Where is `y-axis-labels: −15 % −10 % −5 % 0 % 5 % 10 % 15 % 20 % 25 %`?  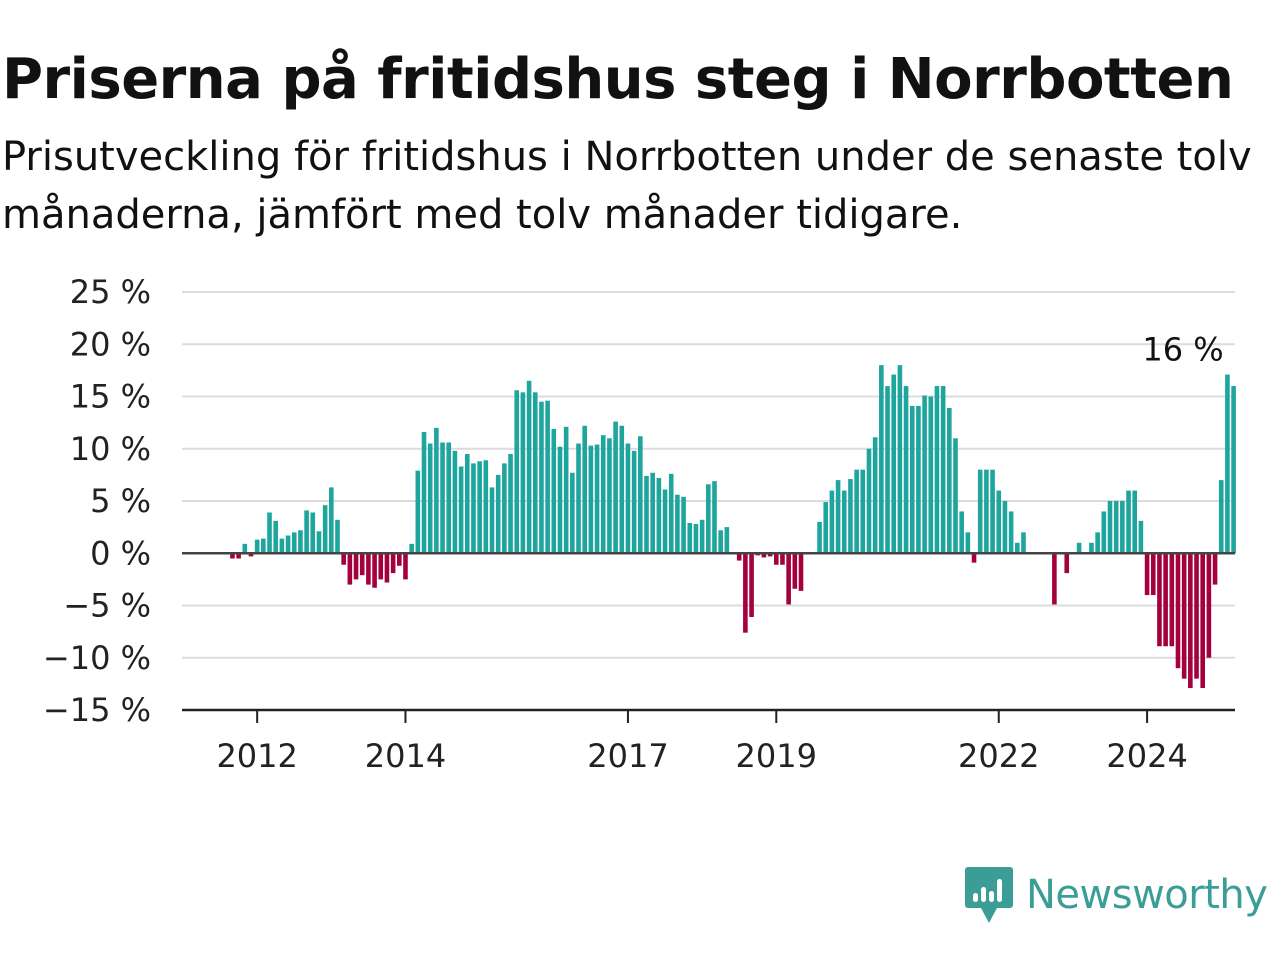 y-axis-labels: −15 % −10 % −5 % 0 % 5 % 10 % 15 % 20 % 25 % is located at coordinates (97, 501).